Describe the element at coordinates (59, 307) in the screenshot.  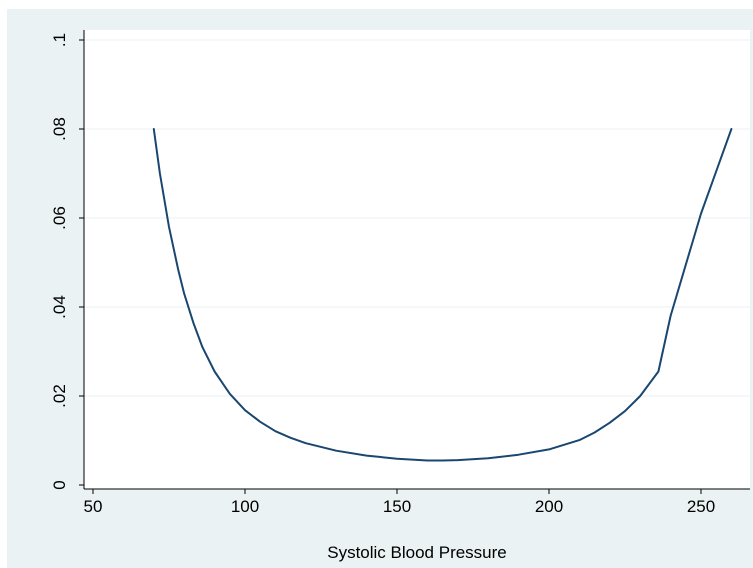
I see `y-tick-label: .04` at that location.